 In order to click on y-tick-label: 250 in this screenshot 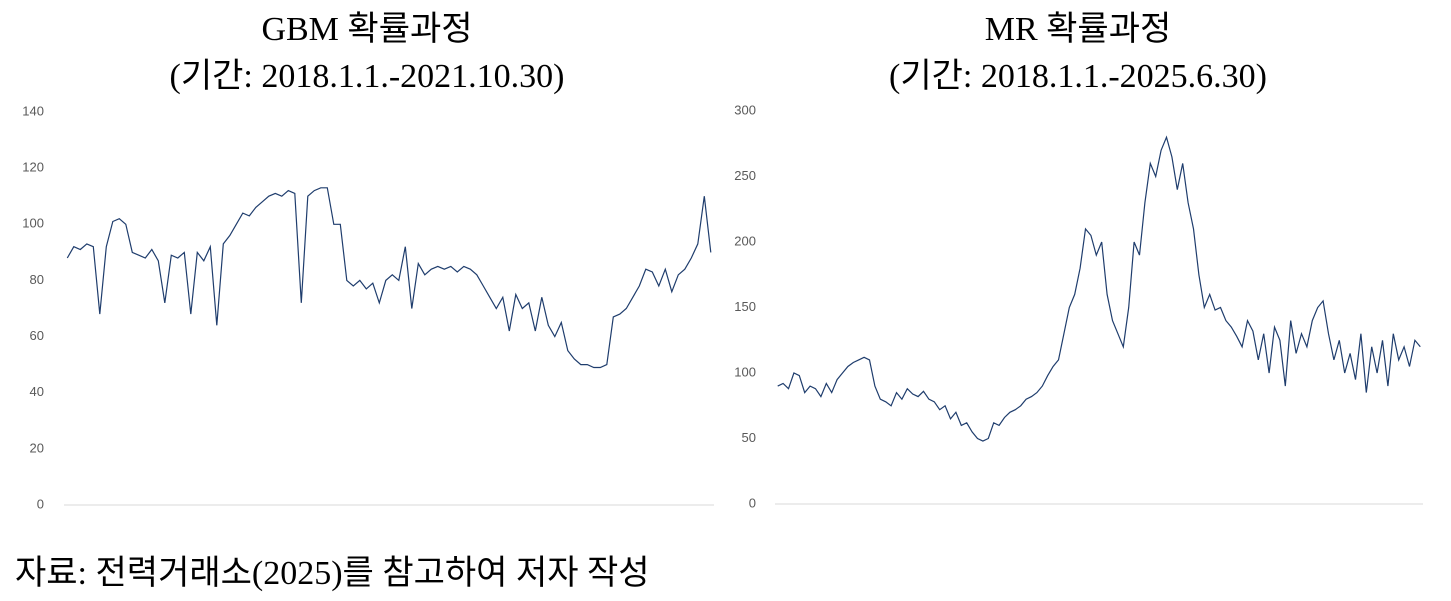, I will do `click(745, 175)`.